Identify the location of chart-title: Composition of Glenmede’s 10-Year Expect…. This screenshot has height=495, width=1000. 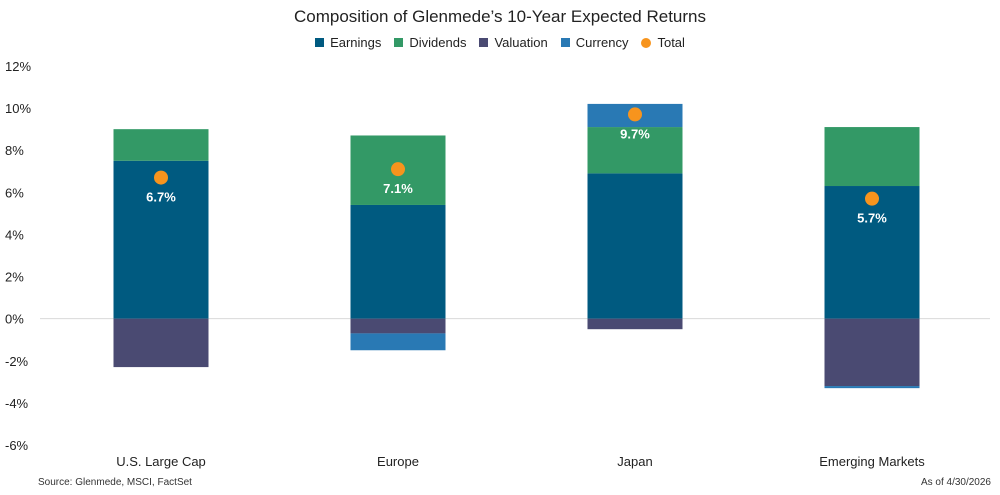
(499, 16).